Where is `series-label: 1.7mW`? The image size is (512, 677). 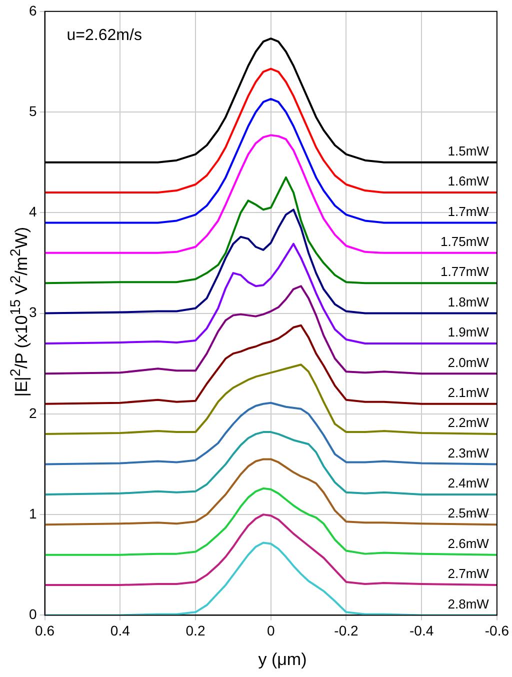 series-label: 1.7mW is located at coordinates (469, 211).